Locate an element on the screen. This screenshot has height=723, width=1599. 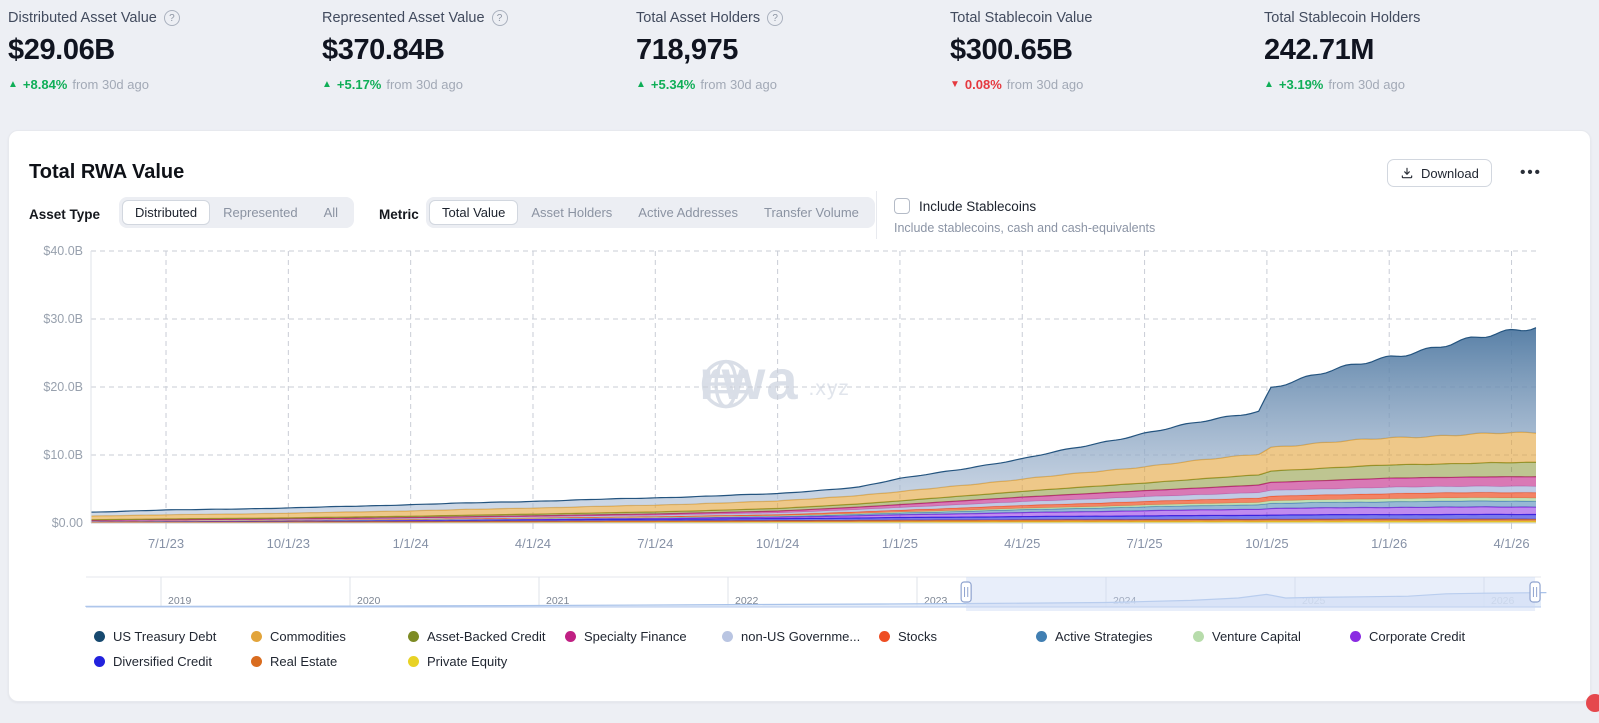
card-title: Total RWA Value is located at coordinates (107, 172).